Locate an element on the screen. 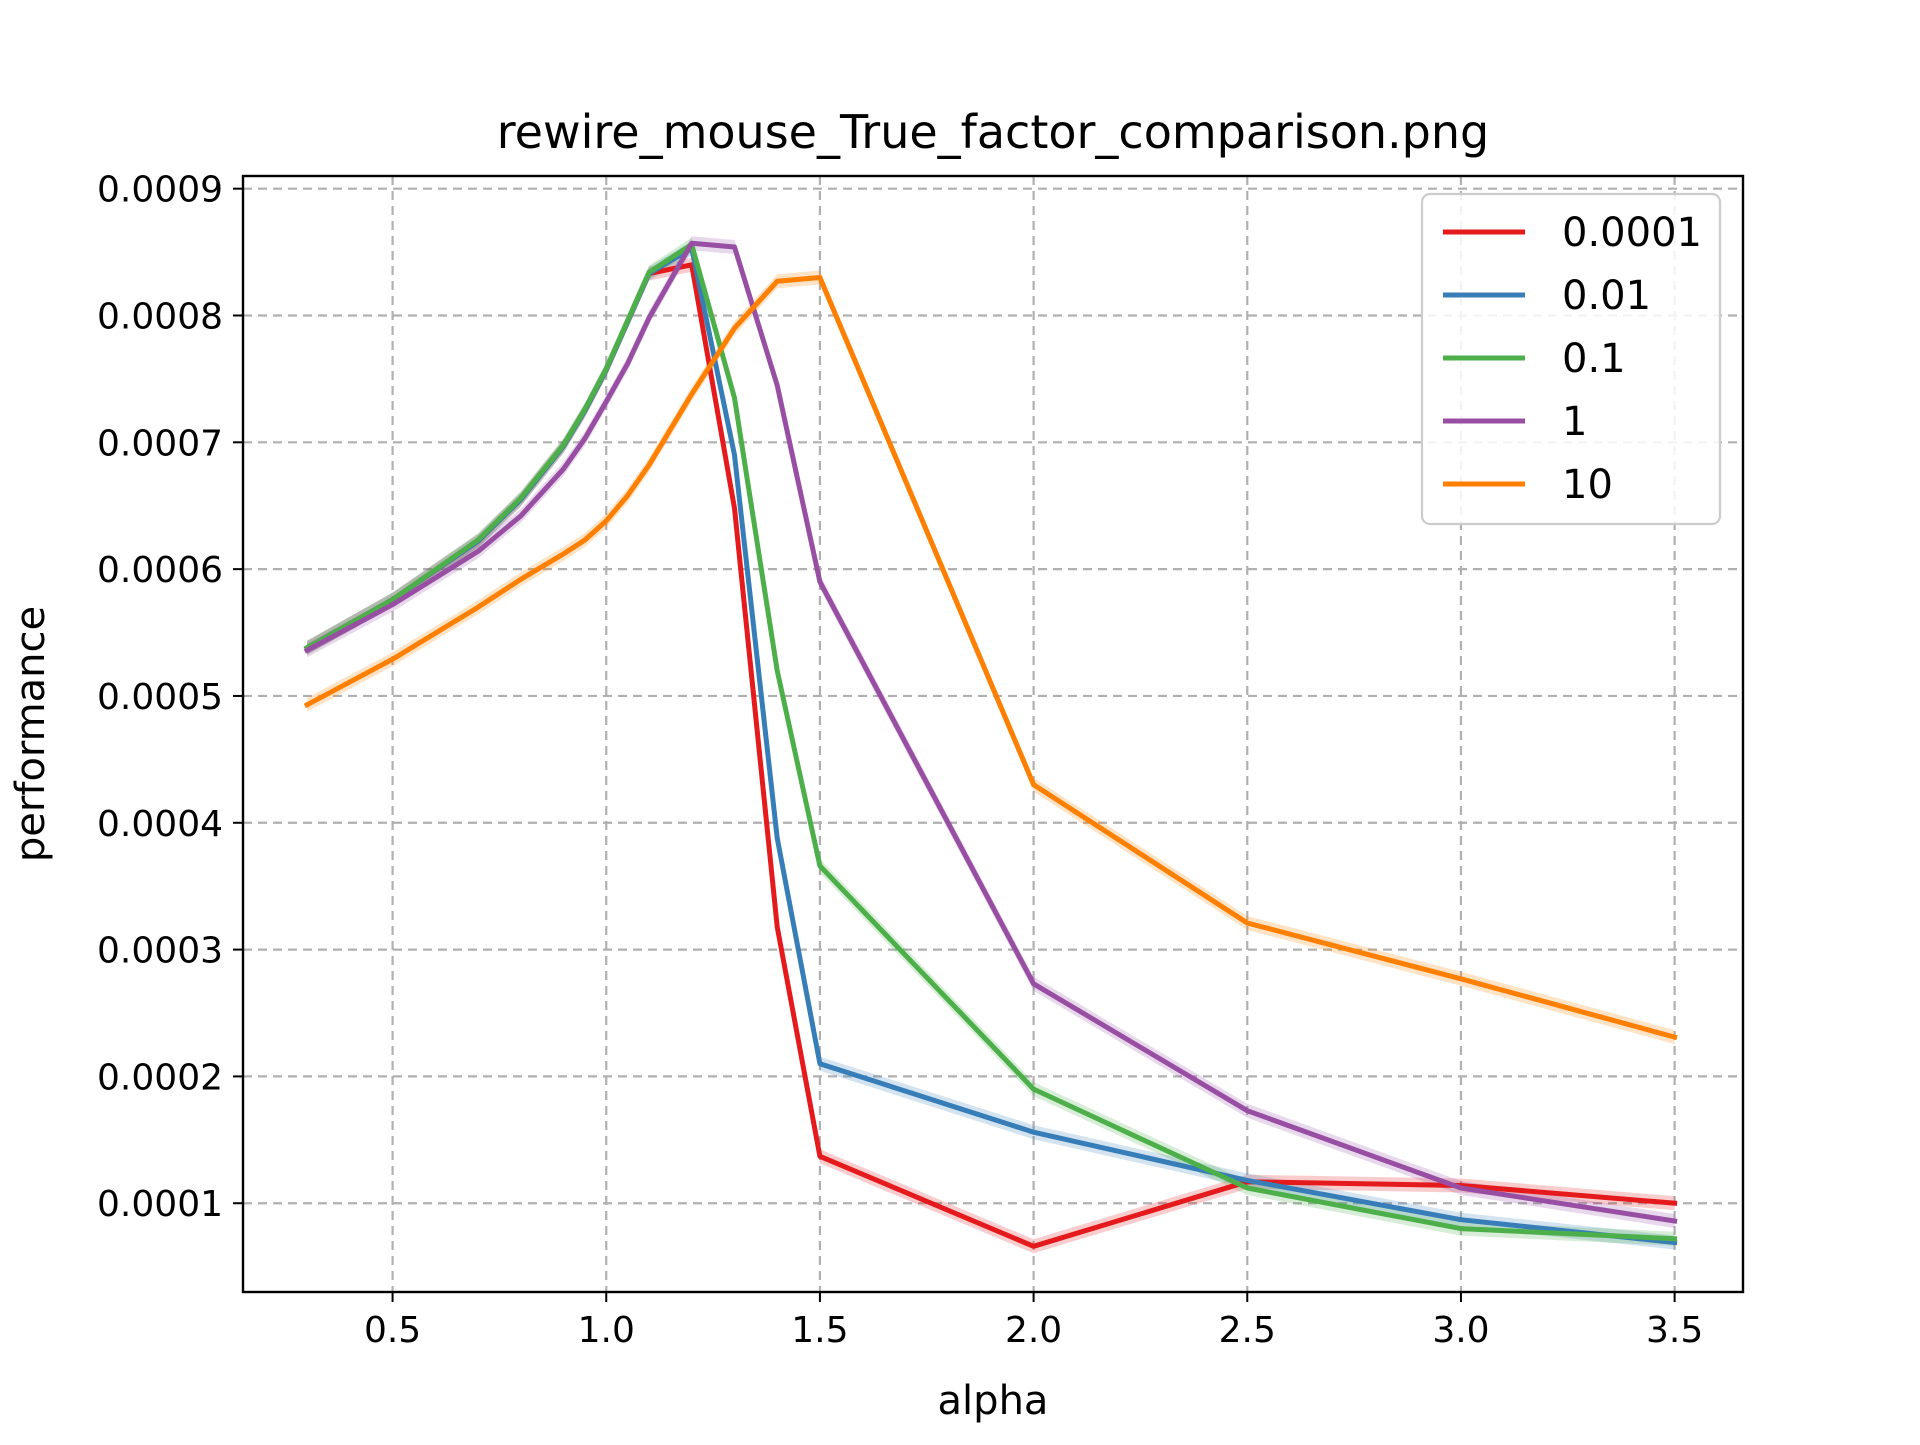 The width and height of the screenshot is (1920, 1445). legend-label-3: 1 is located at coordinates (1574, 422).